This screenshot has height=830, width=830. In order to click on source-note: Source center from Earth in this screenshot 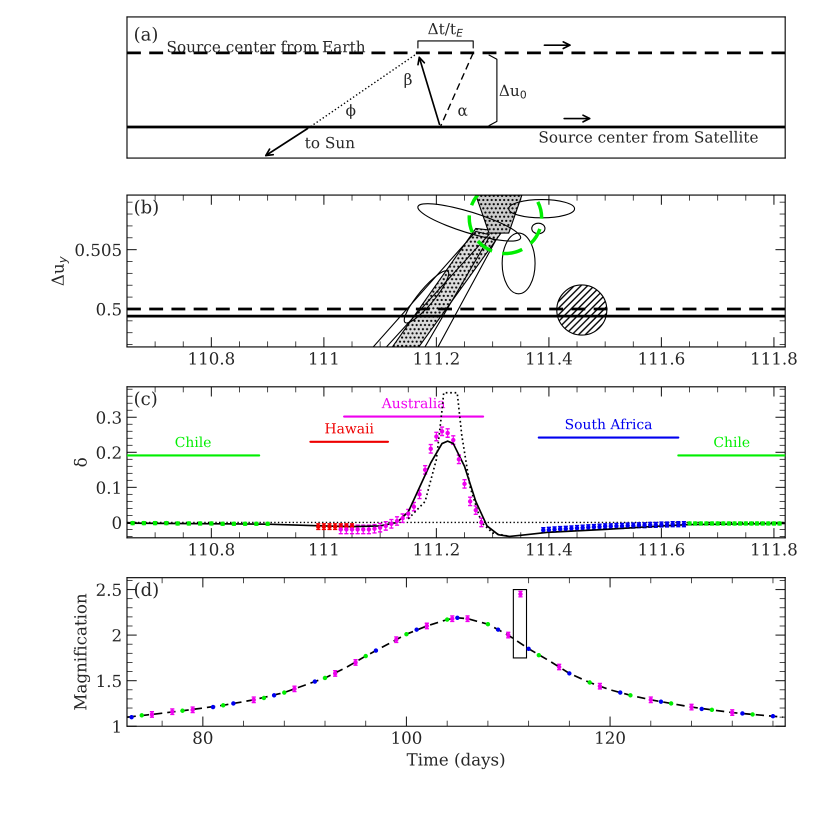, I will do `click(267, 46)`.